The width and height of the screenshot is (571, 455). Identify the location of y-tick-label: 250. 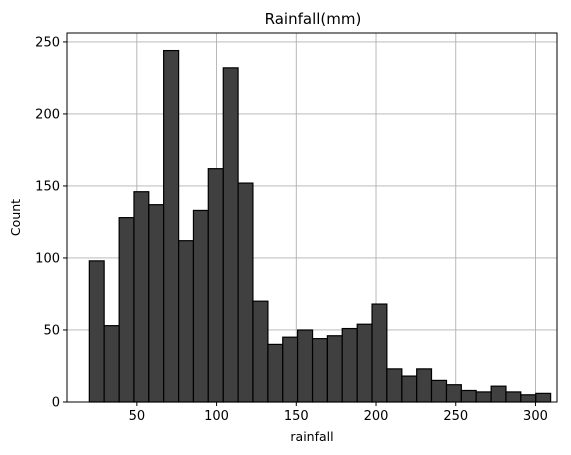
(47, 42).